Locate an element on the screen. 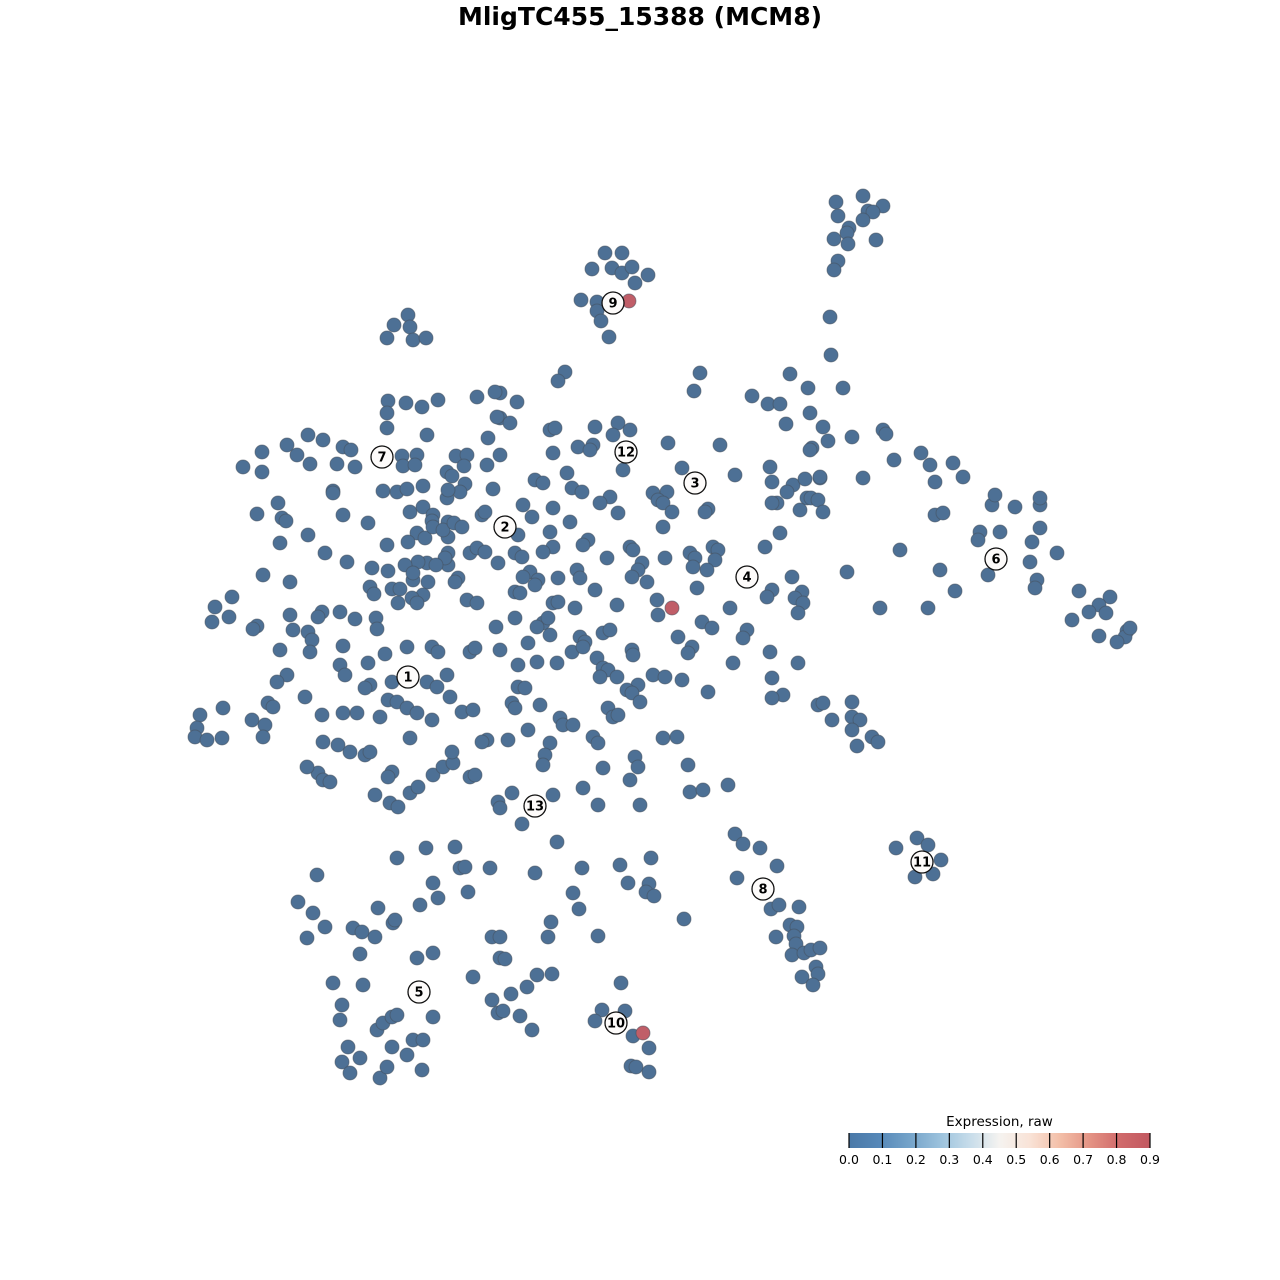  cluster-label-5: 5 is located at coordinates (419, 992).